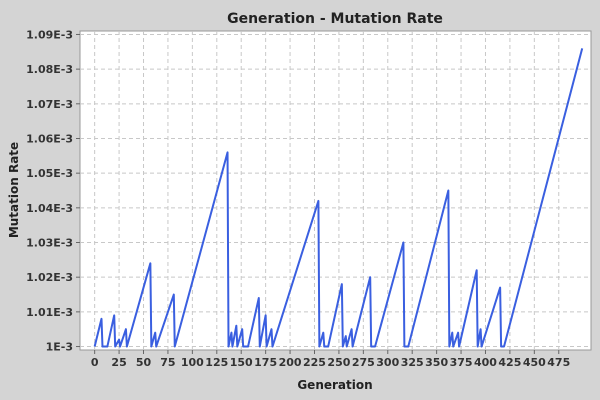 The height and width of the screenshot is (400, 600). Describe the element at coordinates (49, 208) in the screenshot. I see `y-tick-label: 1.04E-3` at that location.